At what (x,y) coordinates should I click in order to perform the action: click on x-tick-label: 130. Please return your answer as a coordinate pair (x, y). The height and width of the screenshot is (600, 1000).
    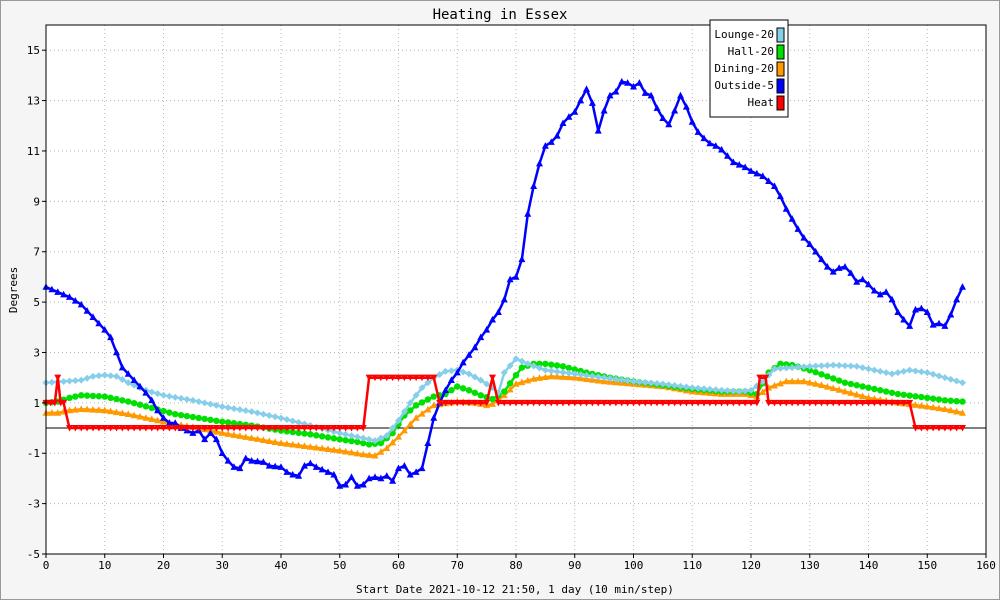
    Looking at the image, I should click on (810, 565).